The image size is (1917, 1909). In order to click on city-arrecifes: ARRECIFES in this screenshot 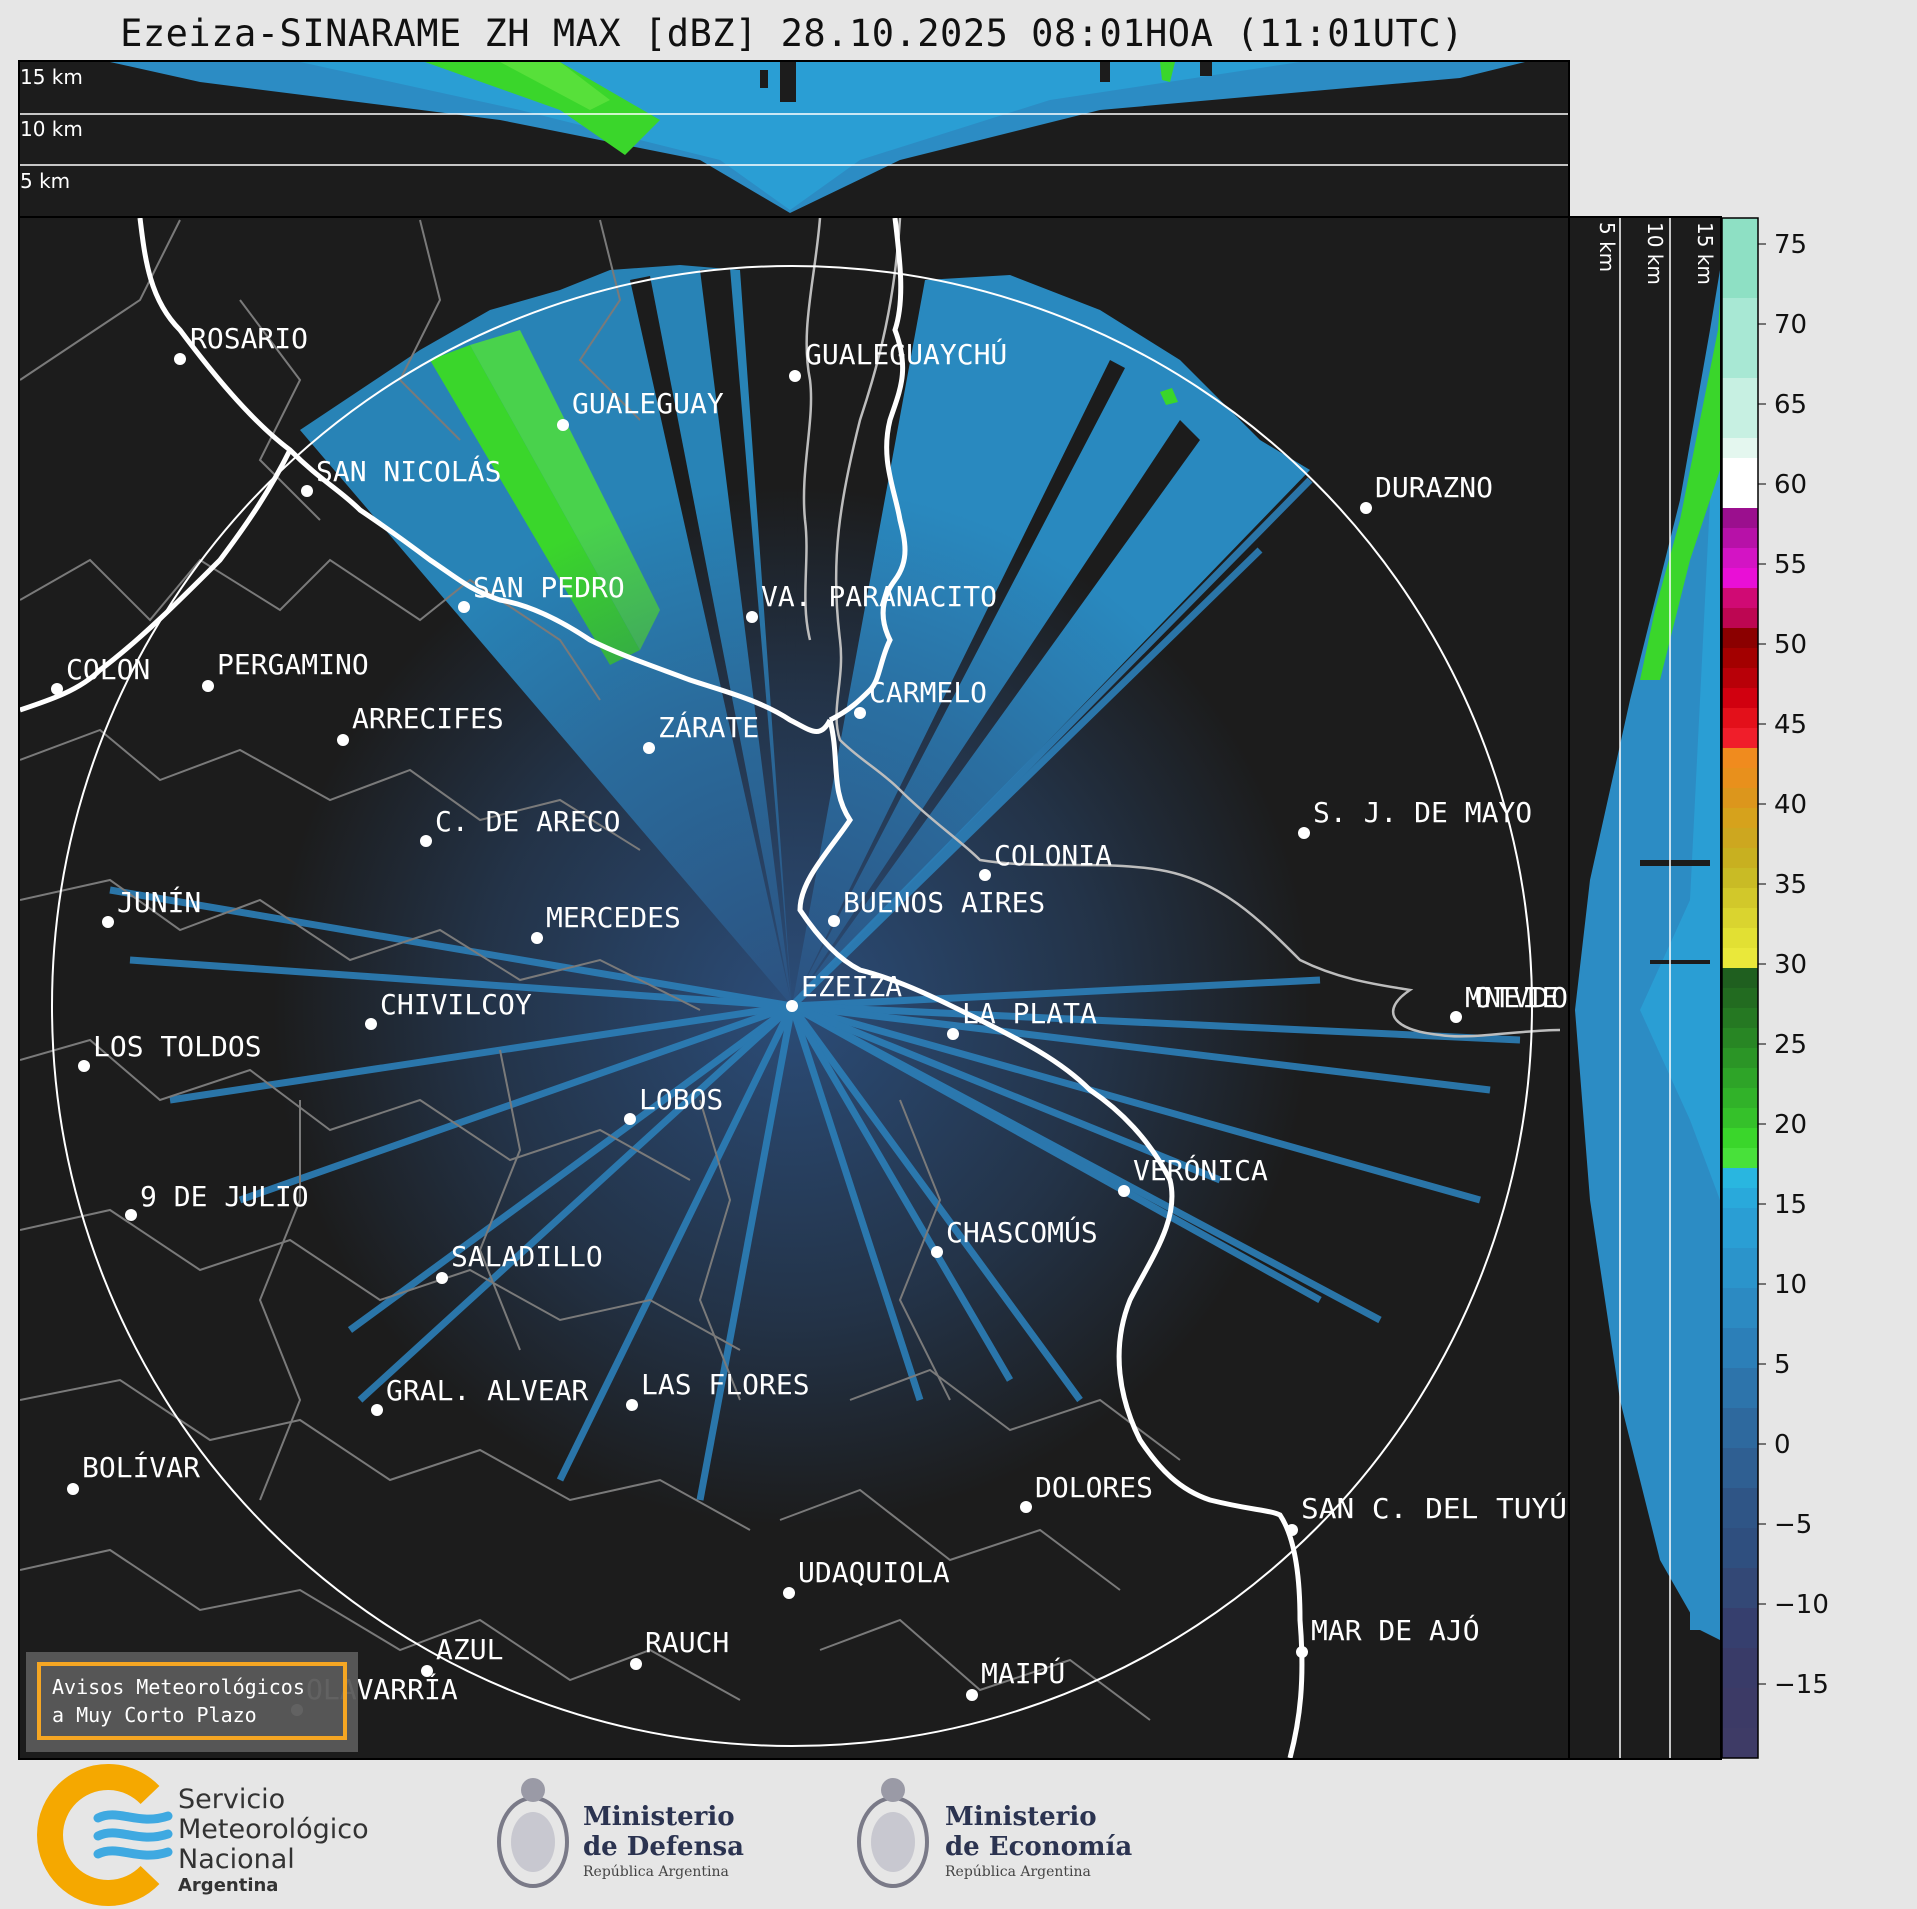, I will do `click(420, 724)`.